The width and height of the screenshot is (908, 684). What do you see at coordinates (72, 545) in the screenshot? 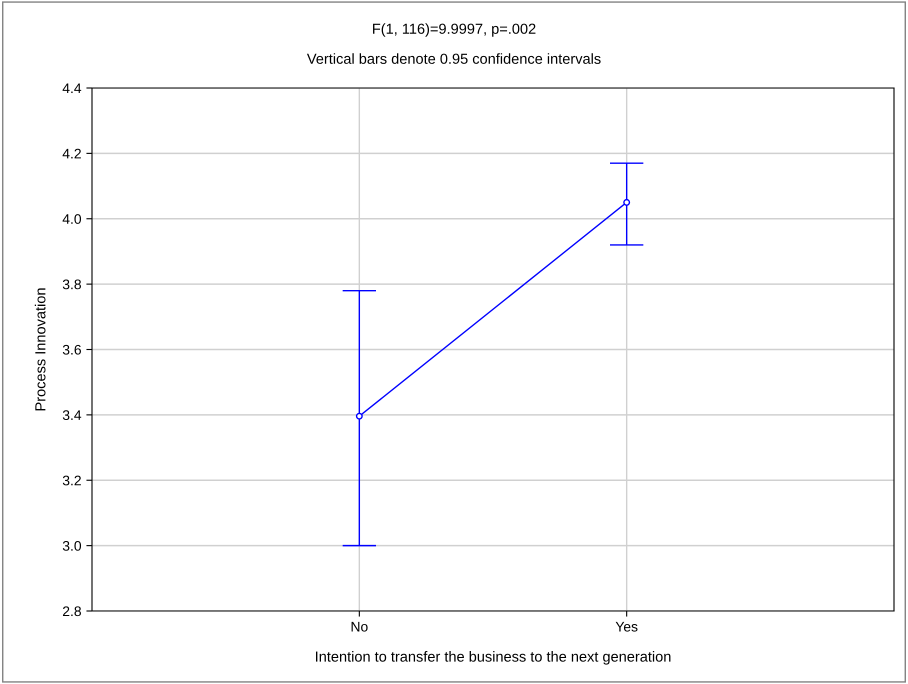
I see `y-tick-label: 3.0` at bounding box center [72, 545].